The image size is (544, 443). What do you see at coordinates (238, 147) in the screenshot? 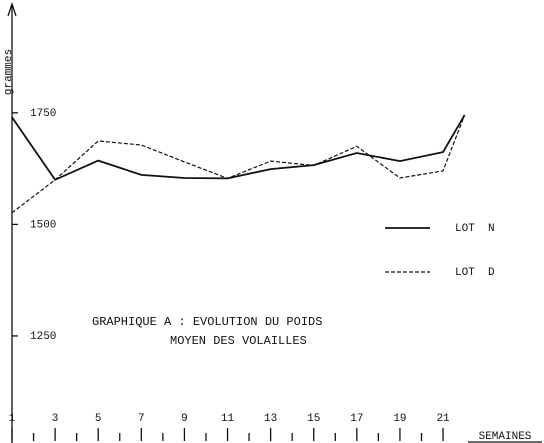
I see `series-line` at bounding box center [238, 147].